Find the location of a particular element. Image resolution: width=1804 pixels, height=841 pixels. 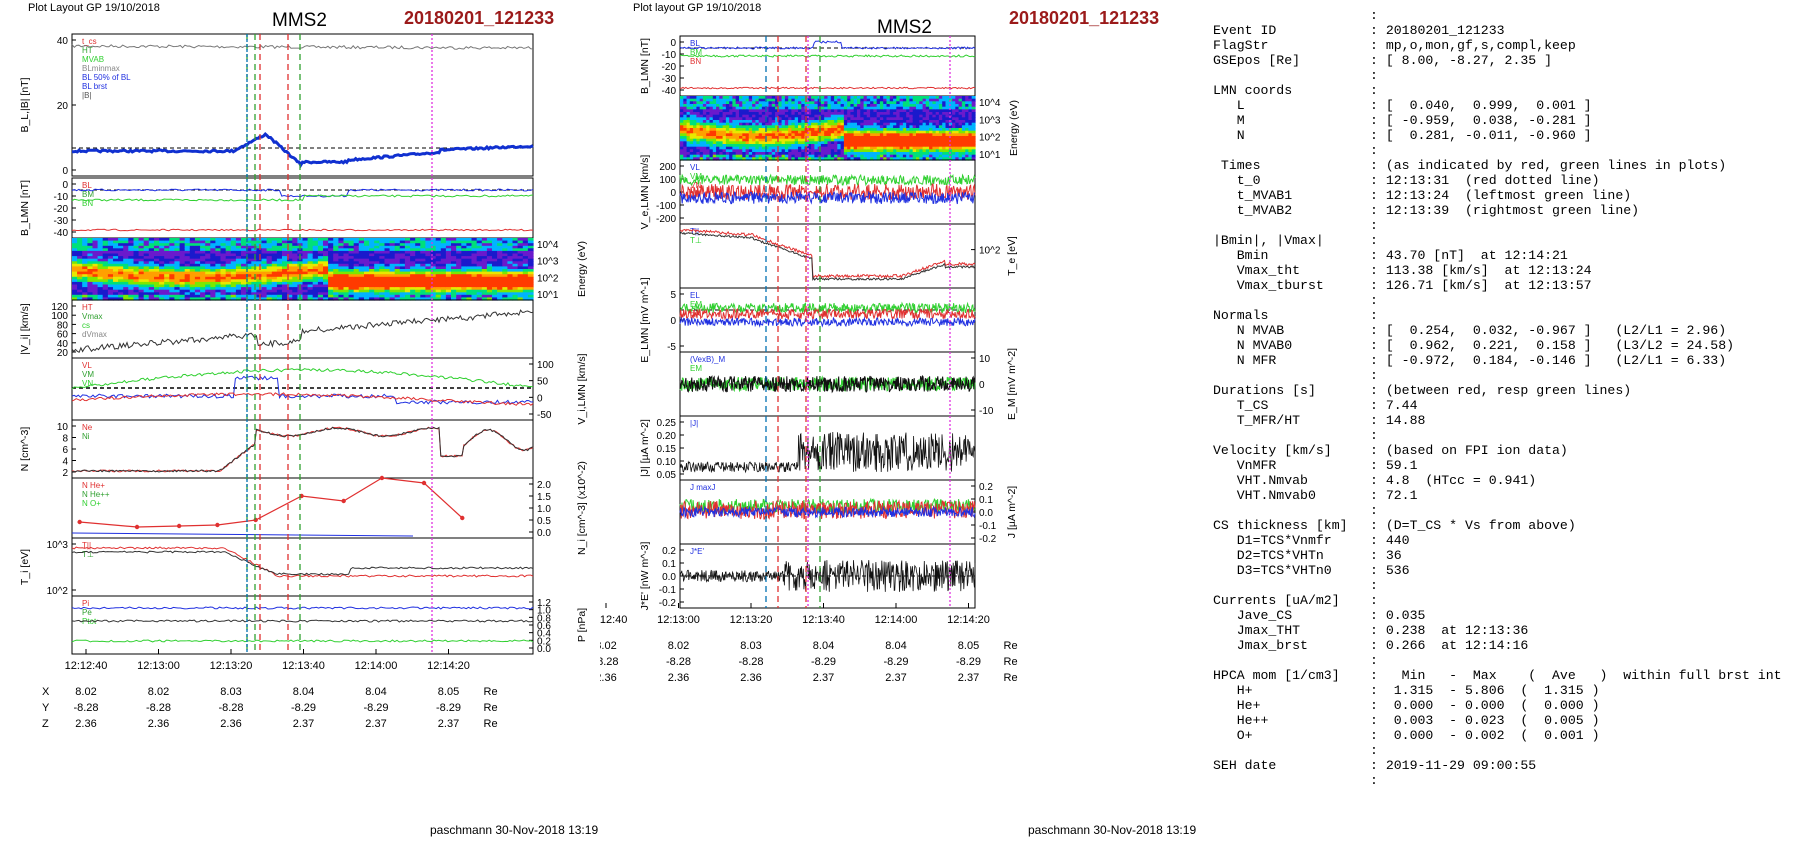

legend-entry: (VexB)_M is located at coordinates (707, 359).